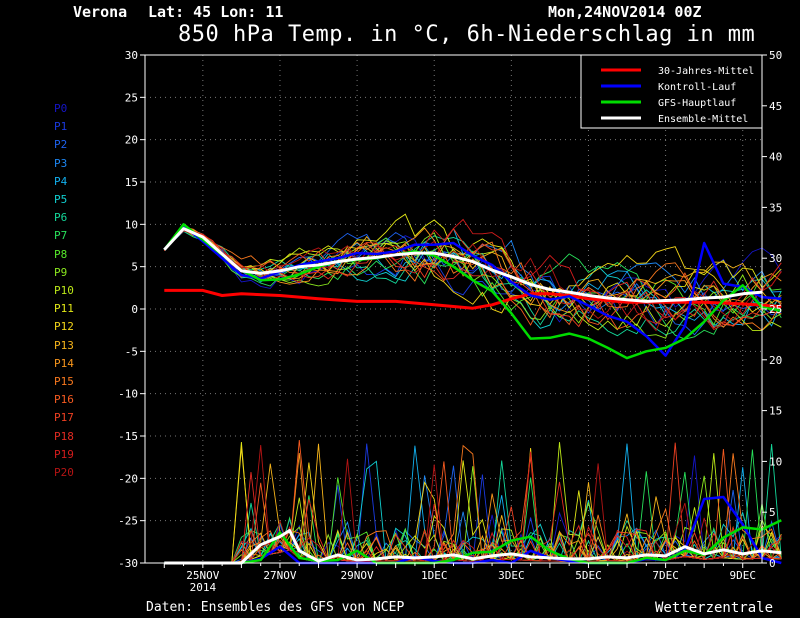 This screenshot has height=618, width=800. Describe the element at coordinates (511, 575) in the screenshot. I see `x-tick-label: 3DEC` at that location.